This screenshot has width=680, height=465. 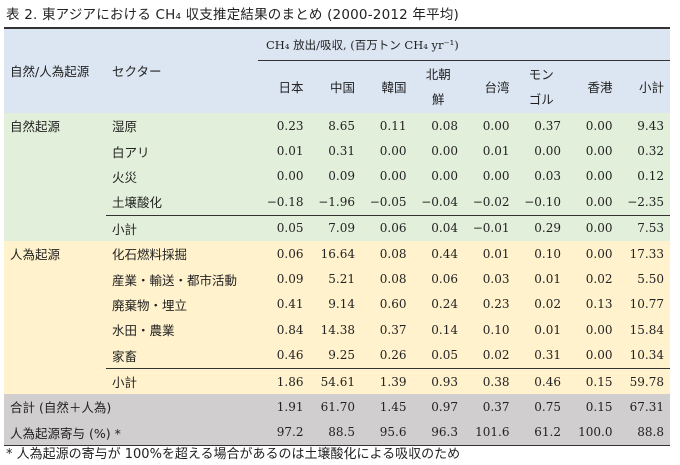 I want to click on table-row: 火災 0.00 0.09 0.00 0.00 0.00 0.03 0.00 0.12, so click(x=337, y=176).